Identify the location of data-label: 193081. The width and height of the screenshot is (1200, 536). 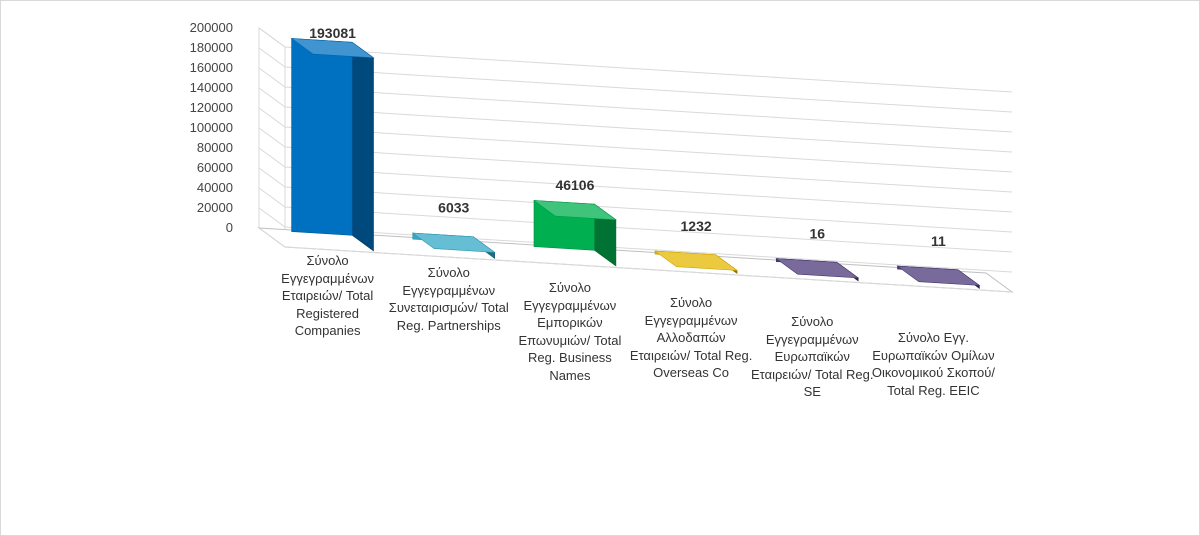
(332, 33).